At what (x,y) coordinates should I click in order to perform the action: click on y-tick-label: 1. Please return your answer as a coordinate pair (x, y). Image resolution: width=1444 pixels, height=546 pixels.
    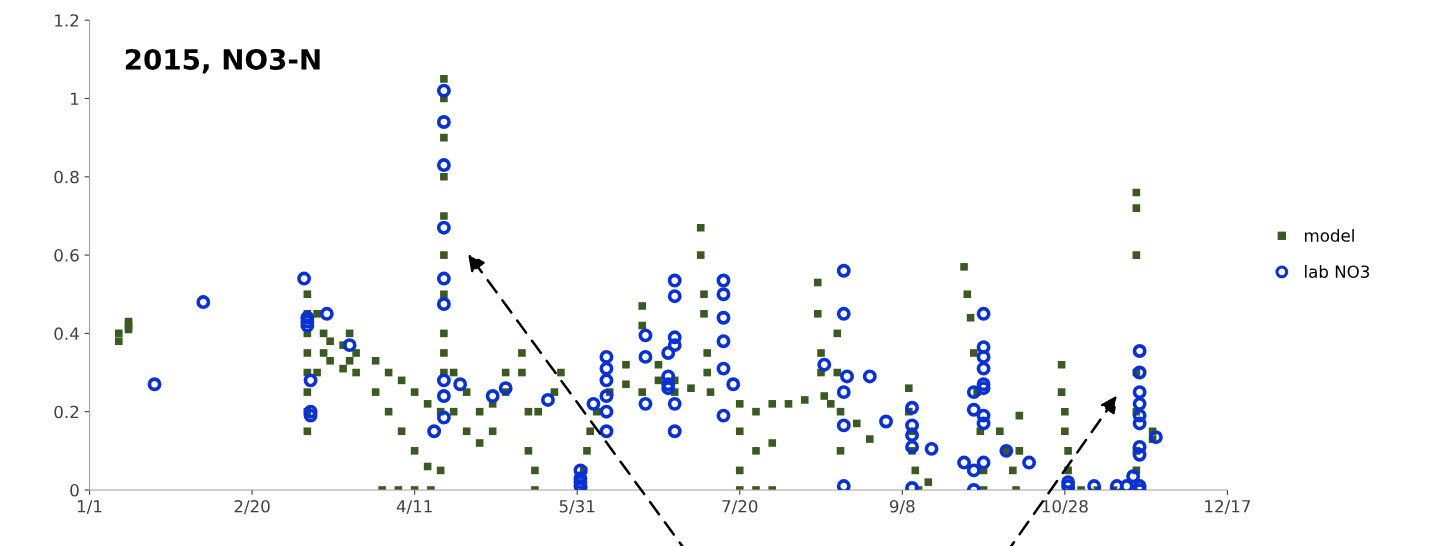
    Looking at the image, I should click on (75, 98).